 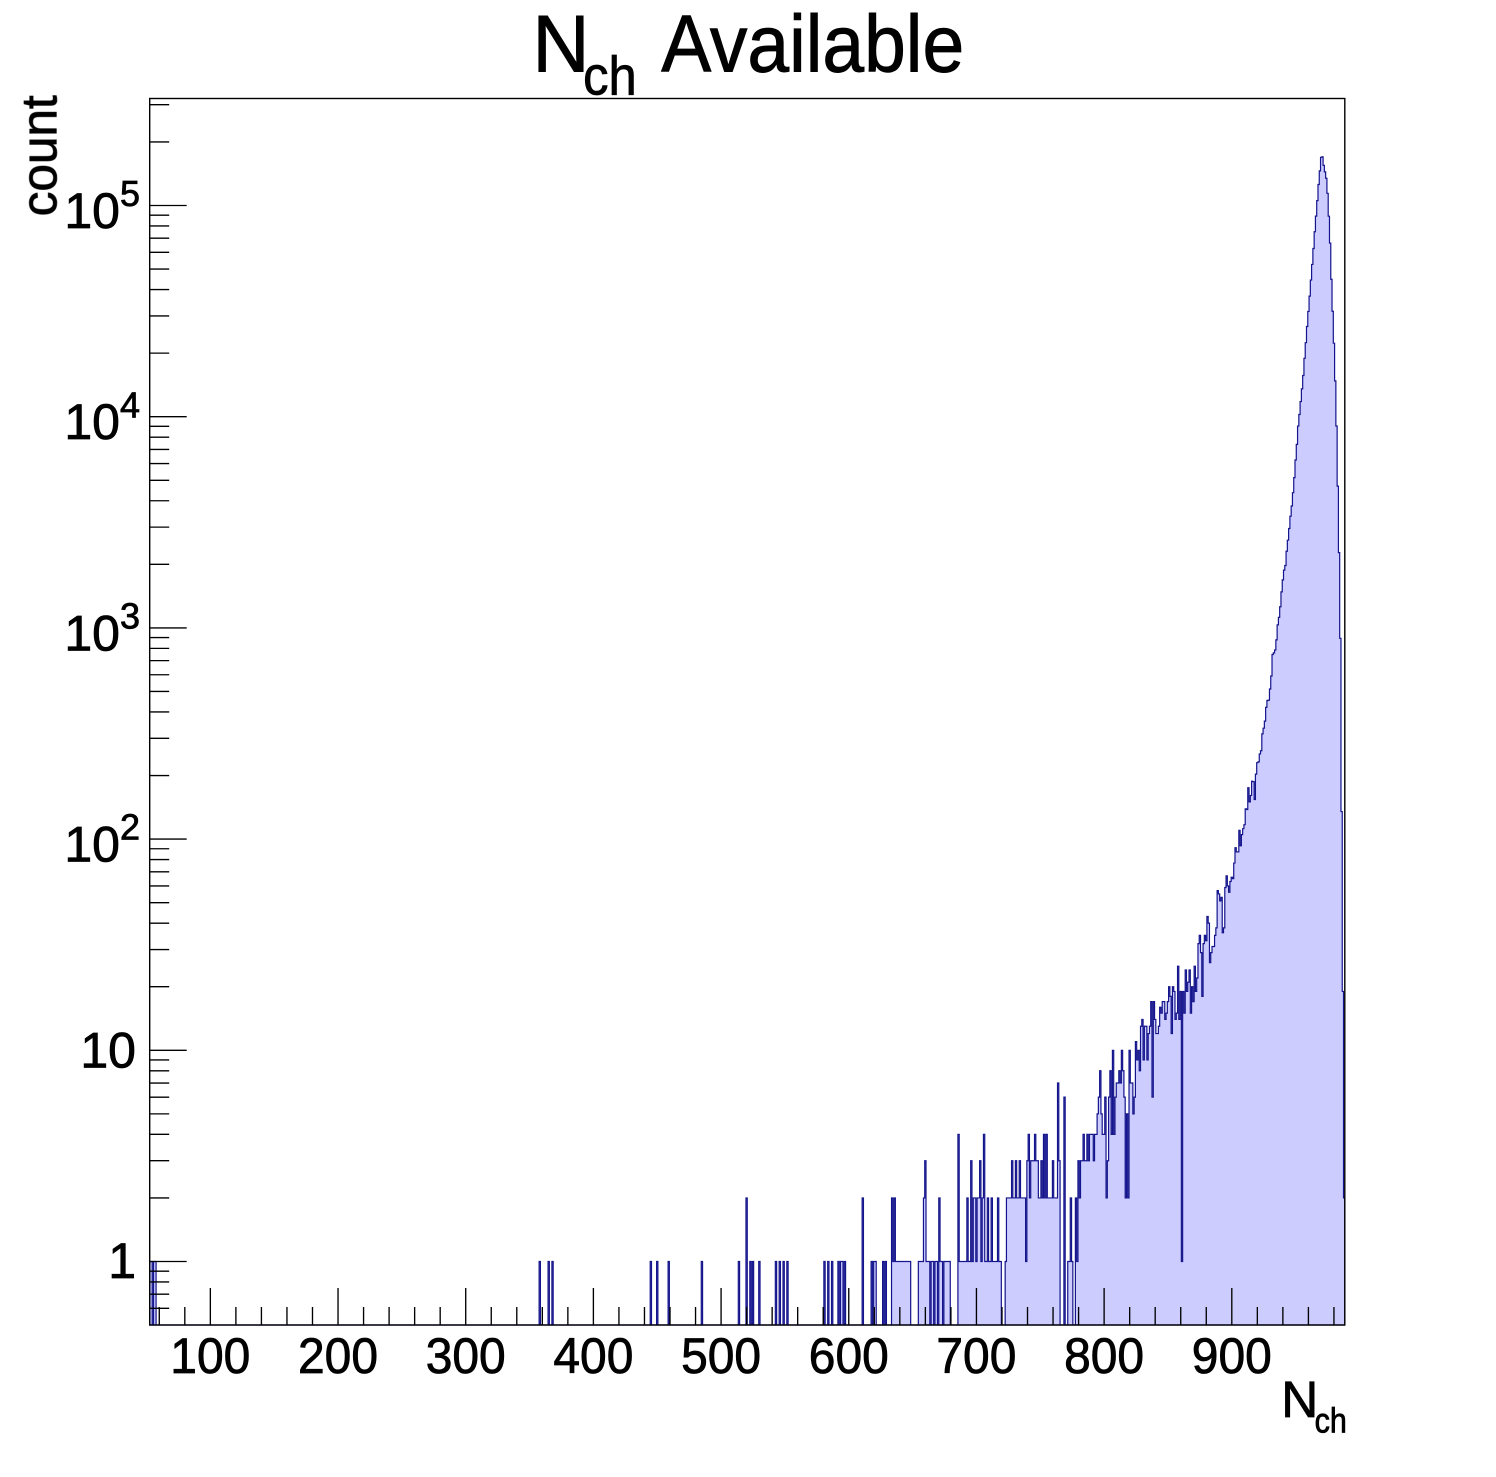 I want to click on svg-text: count, so click(x=39, y=155).